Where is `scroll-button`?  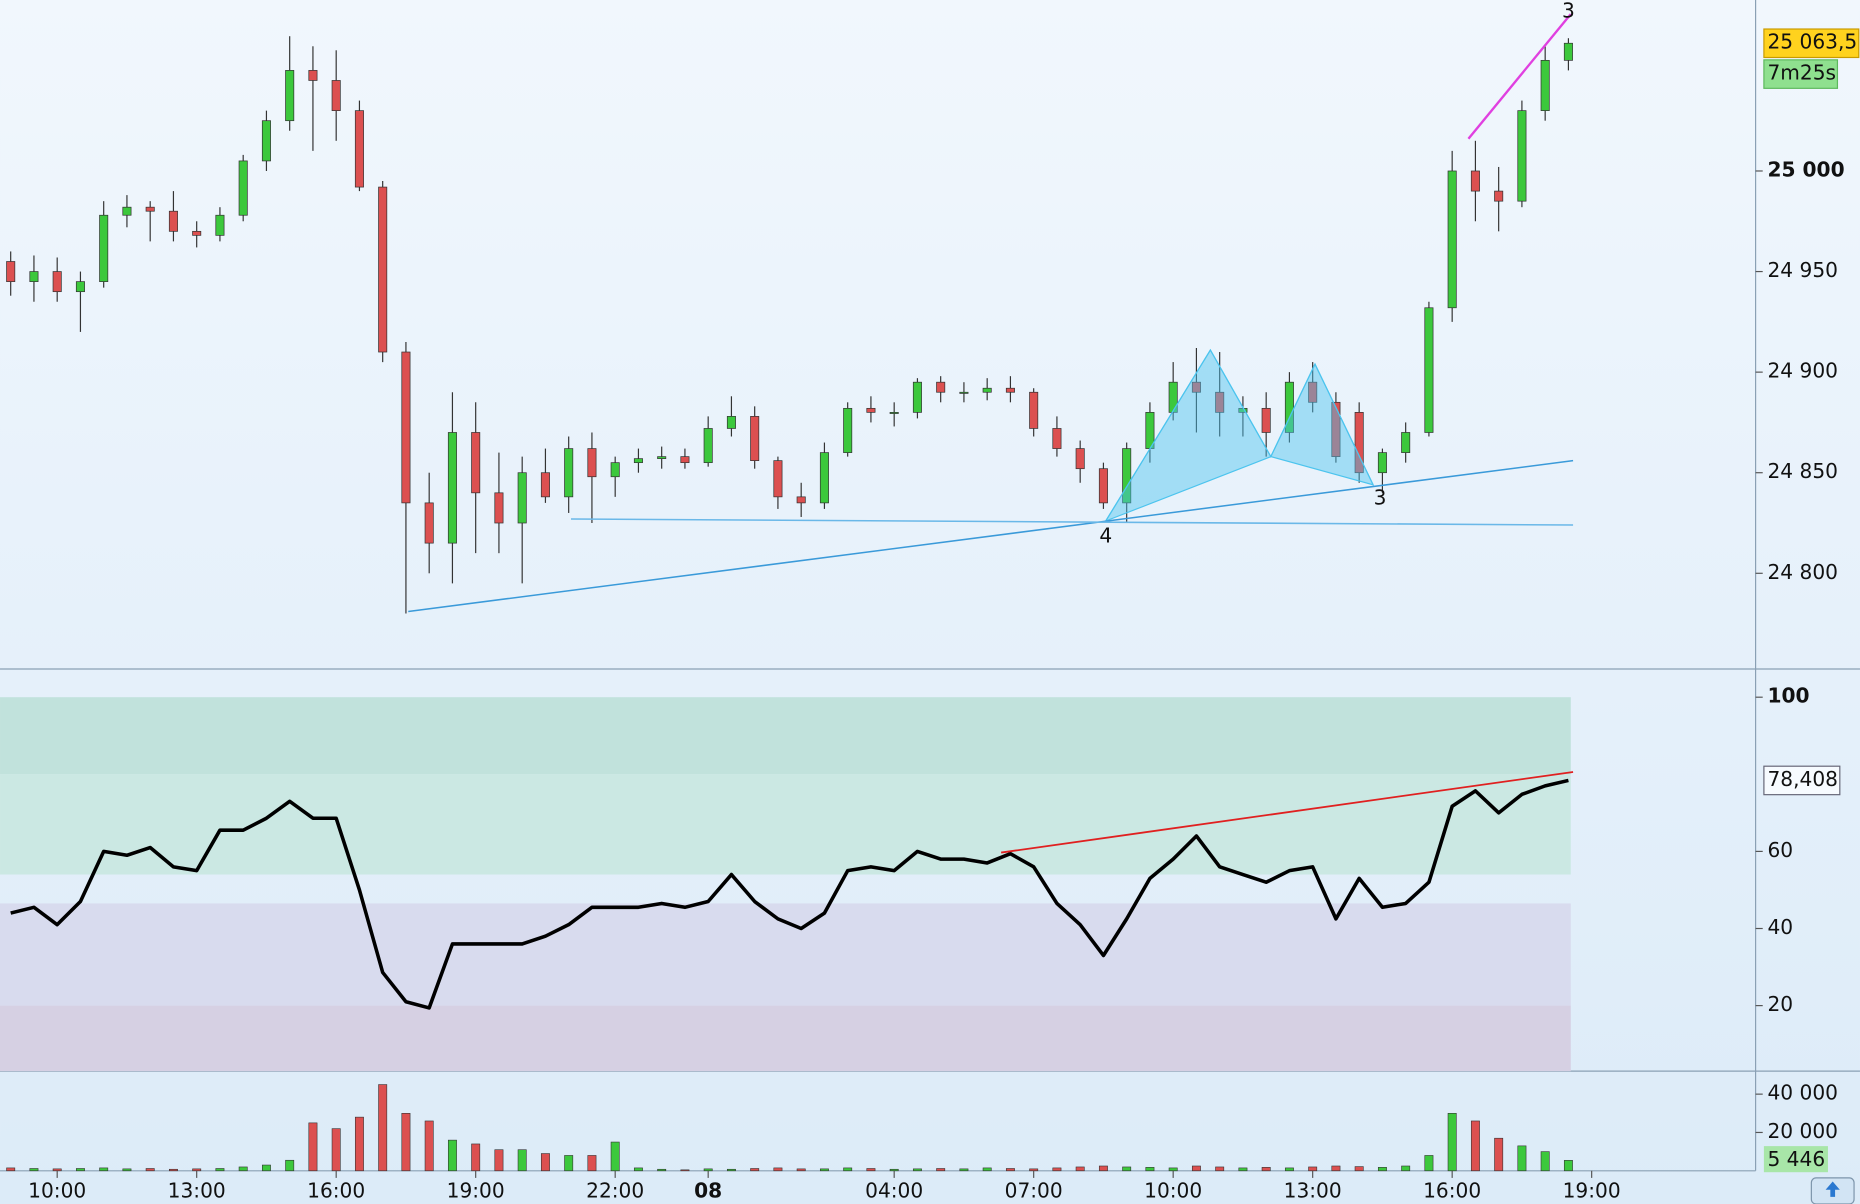
scroll-button is located at coordinates (1832, 1190).